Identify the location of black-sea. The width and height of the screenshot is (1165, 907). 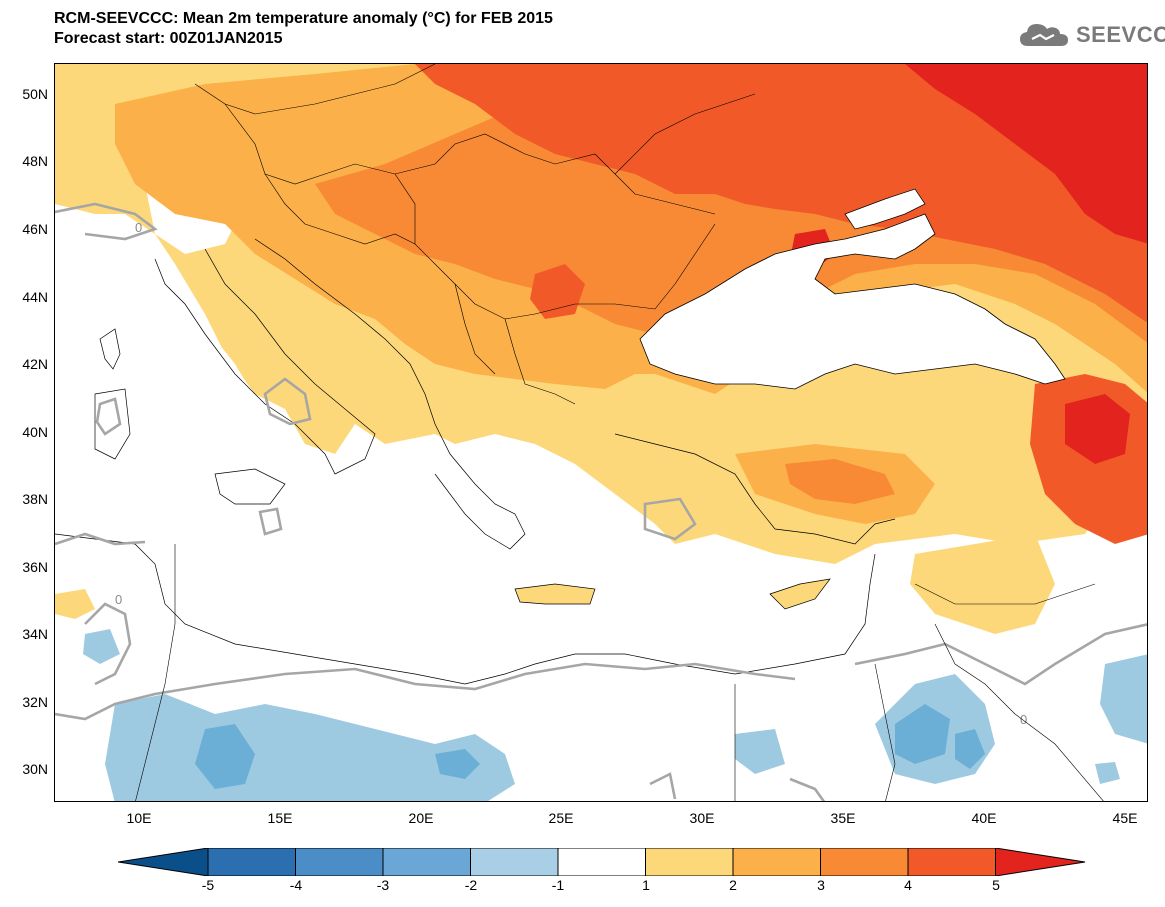
(852, 301).